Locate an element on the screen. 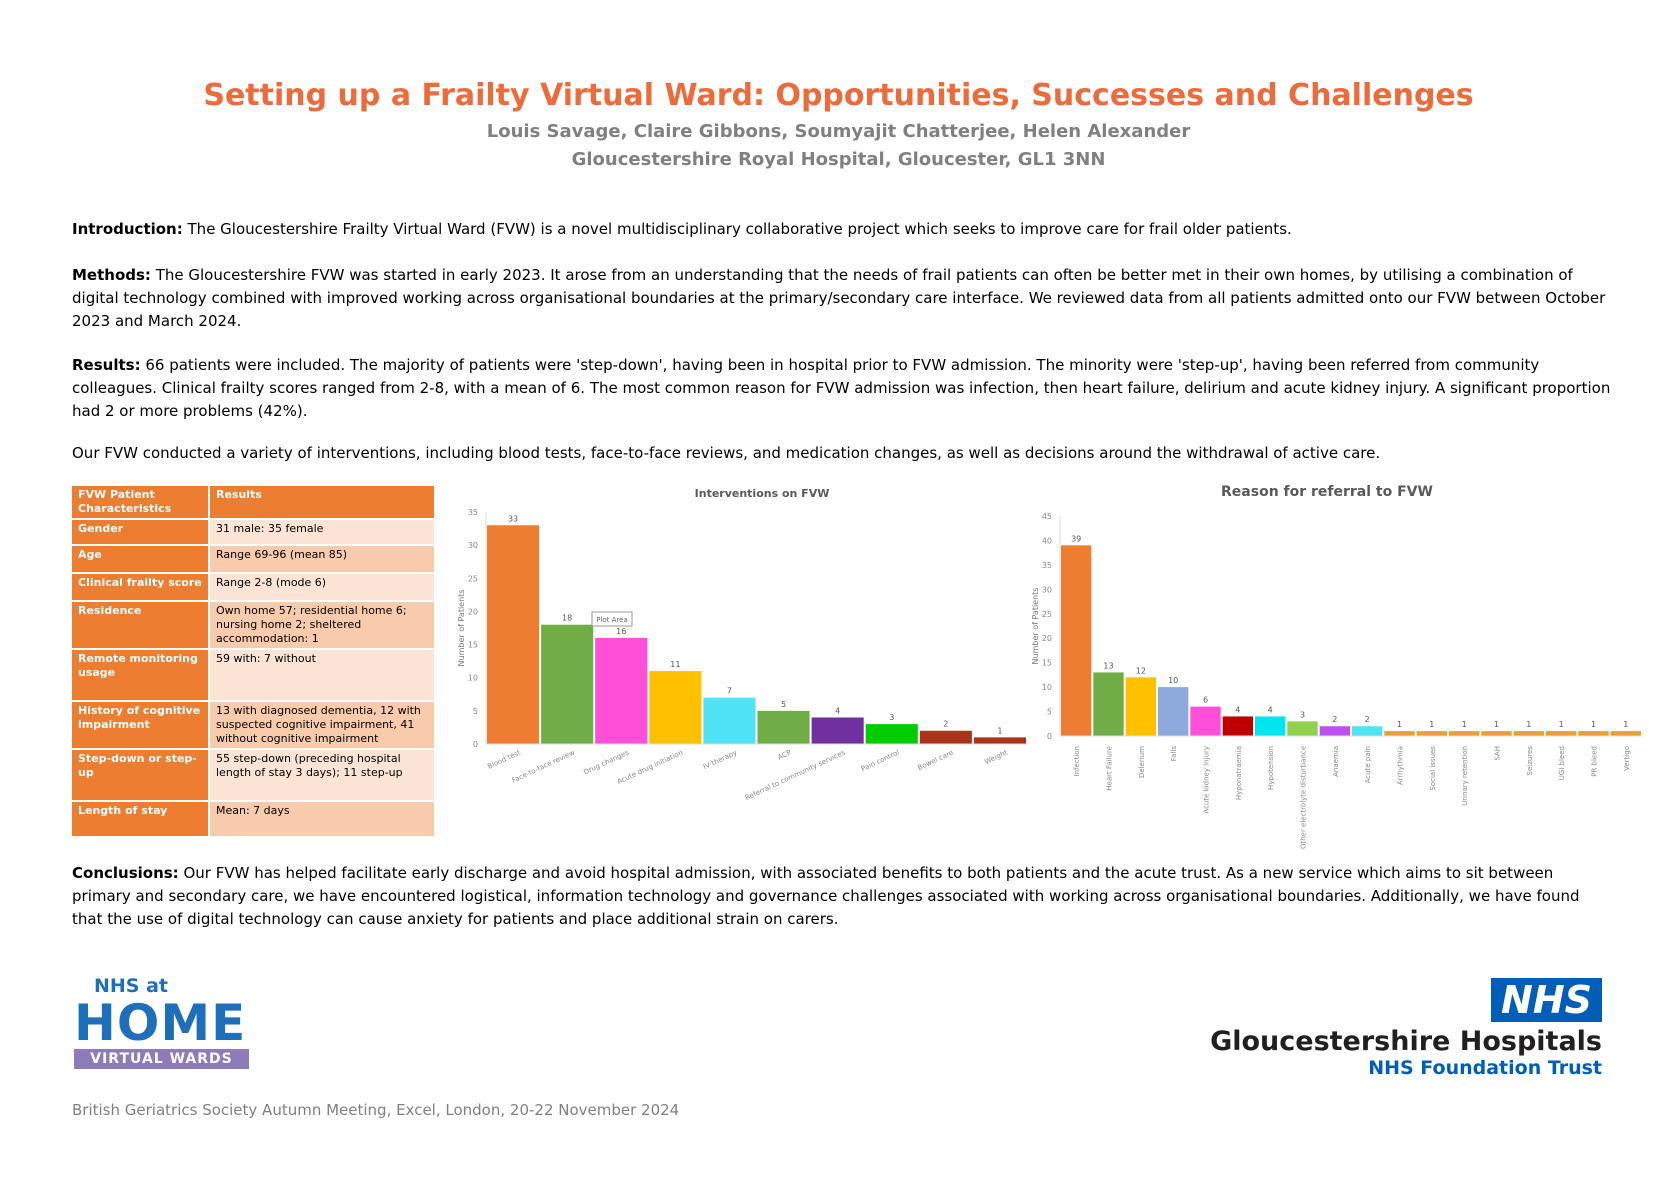 The width and height of the screenshot is (1677, 1186). x-tick-label: Heart Failure is located at coordinates (1110, 768).